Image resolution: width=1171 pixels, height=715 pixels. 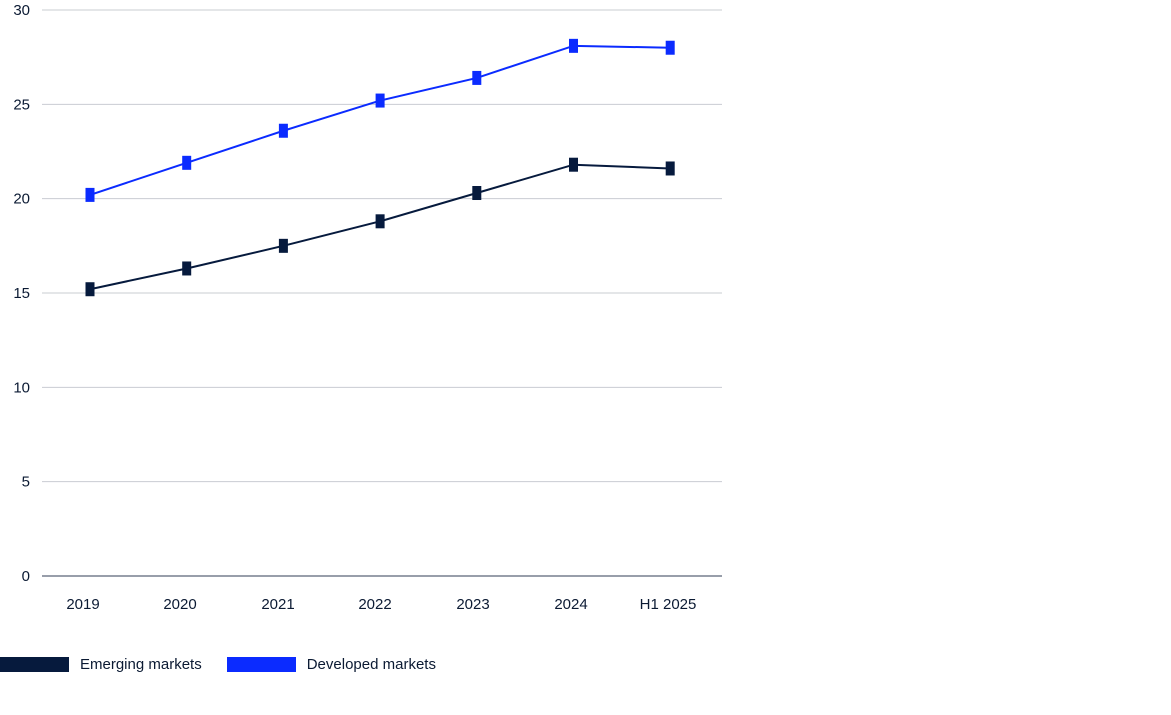 What do you see at coordinates (570, 604) in the screenshot?
I see `x-tick-label: 2024` at bounding box center [570, 604].